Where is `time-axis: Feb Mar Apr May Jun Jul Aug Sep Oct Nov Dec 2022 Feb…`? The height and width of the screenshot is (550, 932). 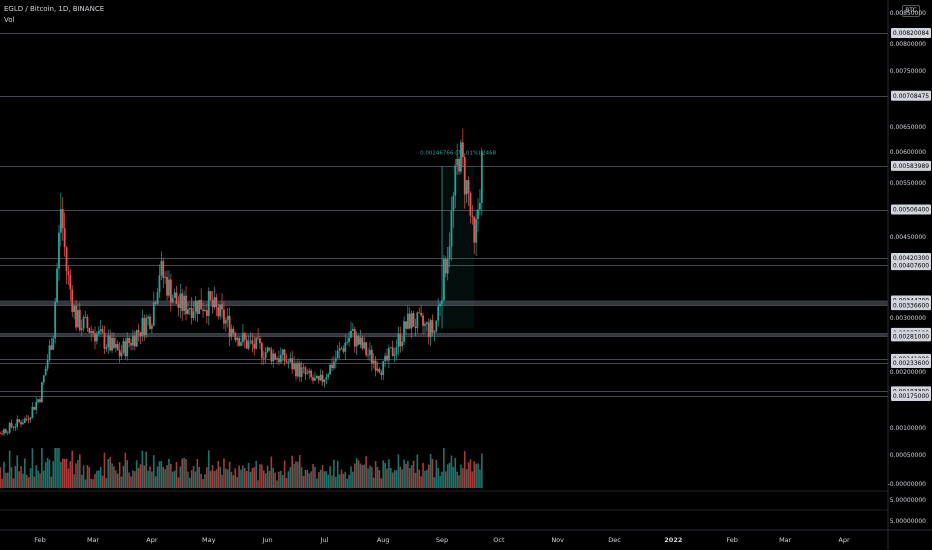
time-axis: Feb Mar Apr May Jun Jul Aug Sep Oct Nov Dec 2022 Feb… is located at coordinates (466, 536).